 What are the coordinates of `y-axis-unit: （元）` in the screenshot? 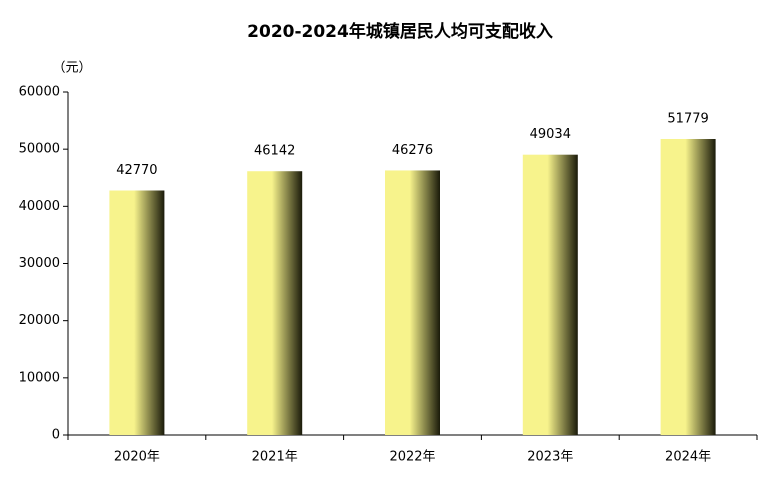 It's located at (71, 68).